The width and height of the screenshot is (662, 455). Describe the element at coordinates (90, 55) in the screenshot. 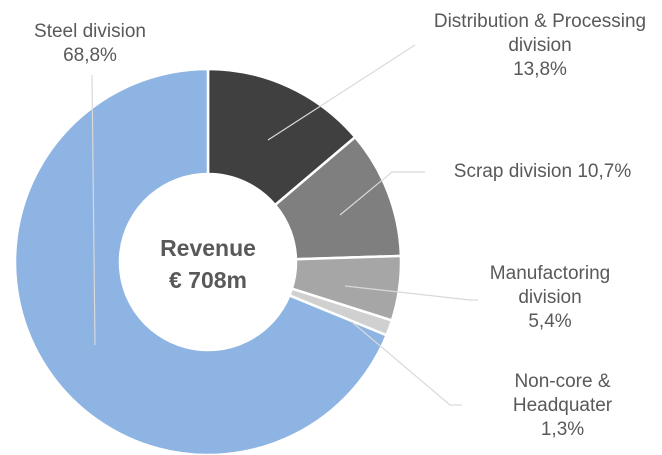

I see `value-label: 68,8%` at that location.